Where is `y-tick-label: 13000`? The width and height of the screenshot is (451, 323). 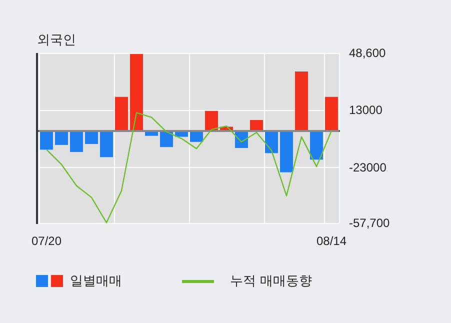
y-tick-label: 13000 is located at coordinates (366, 109).